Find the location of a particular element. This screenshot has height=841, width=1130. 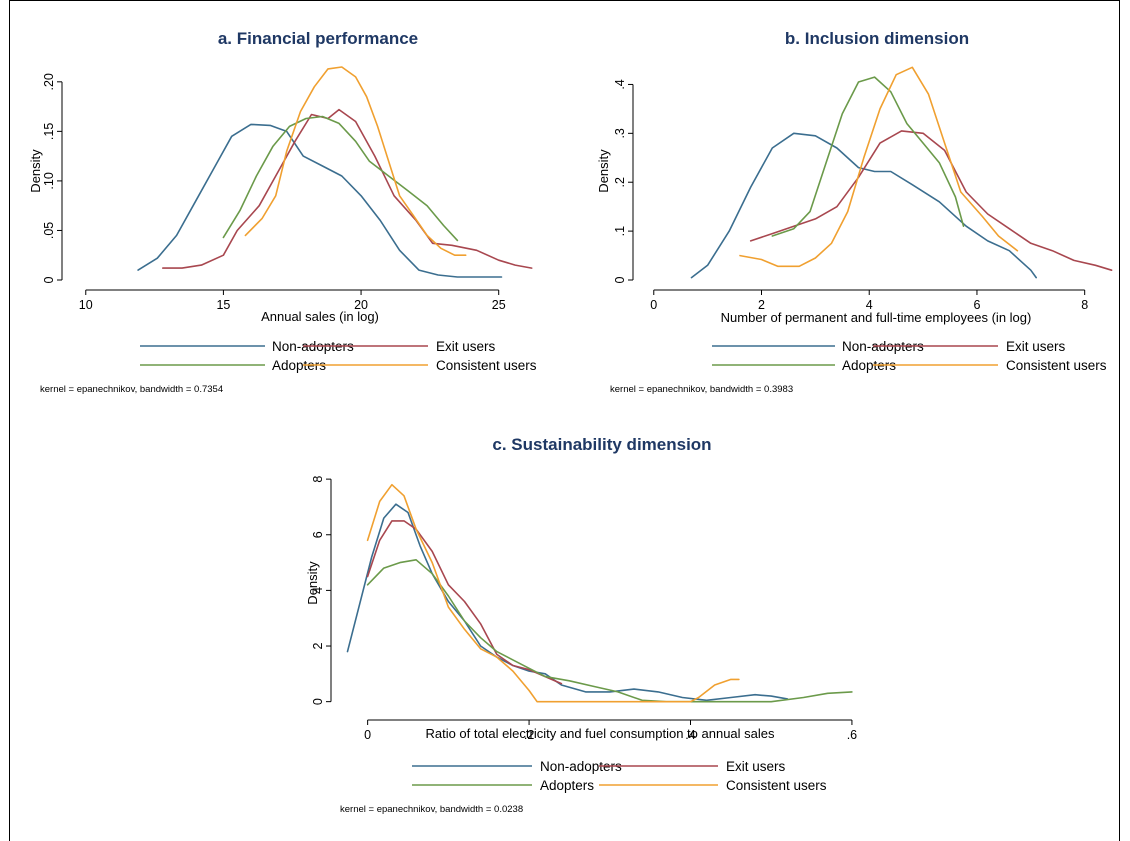

x-axis-label: Annual sales (in log) is located at coordinates (320, 316).